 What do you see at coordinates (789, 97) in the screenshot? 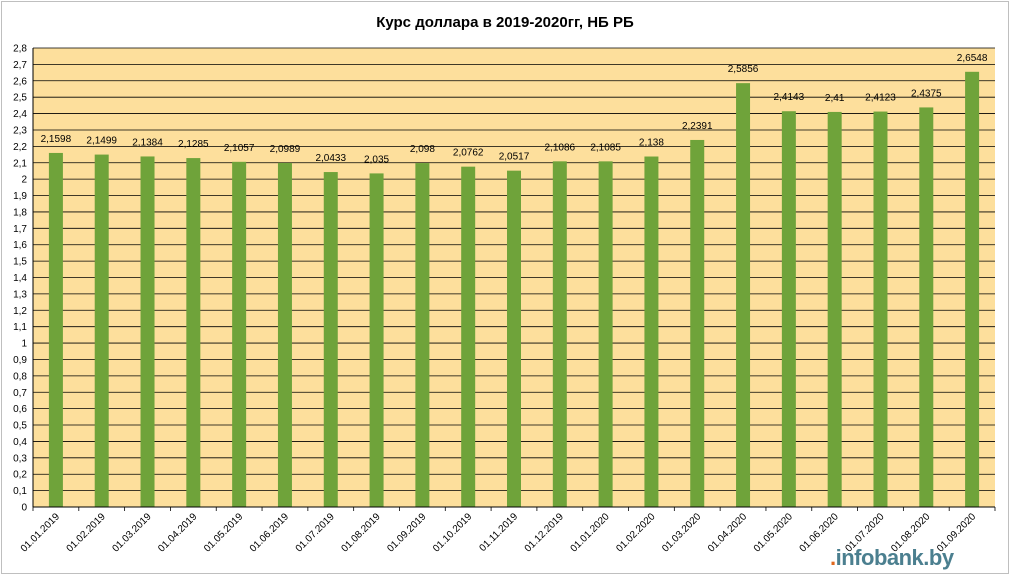
I see `data-label: 2,4143` at bounding box center [789, 97].